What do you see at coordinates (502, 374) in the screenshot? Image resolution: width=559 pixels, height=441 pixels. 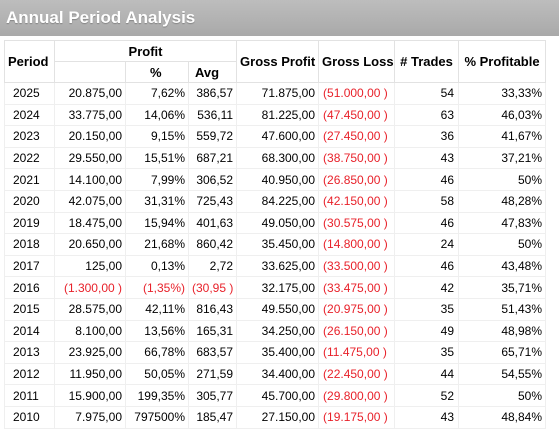 I see `cell-pct-profitable: 54,55%` at bounding box center [502, 374].